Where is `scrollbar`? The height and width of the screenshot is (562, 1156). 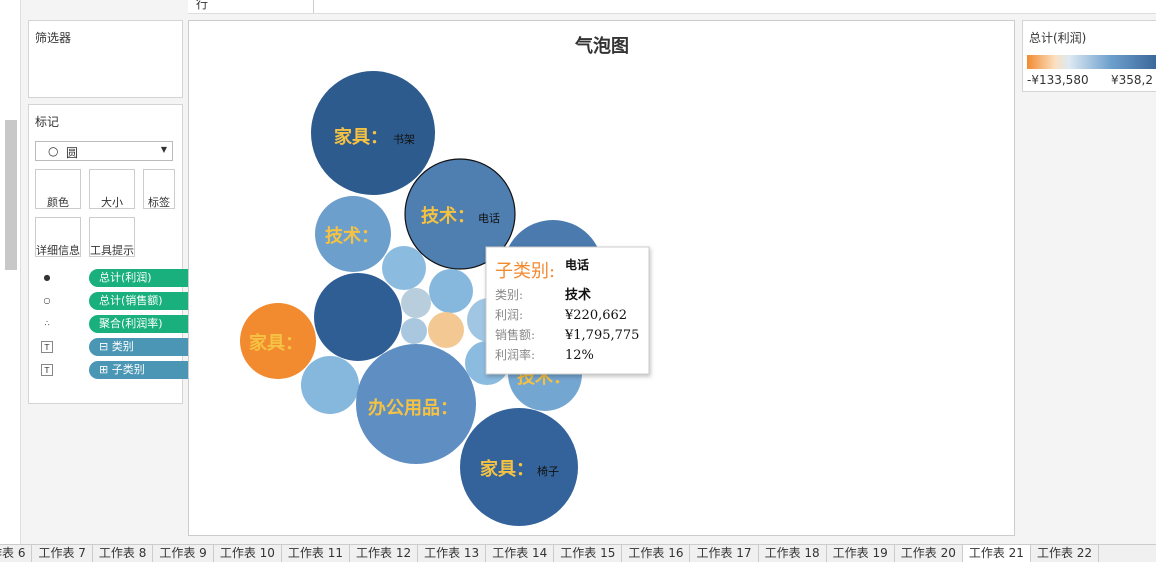 scrollbar is located at coordinates (11, 195).